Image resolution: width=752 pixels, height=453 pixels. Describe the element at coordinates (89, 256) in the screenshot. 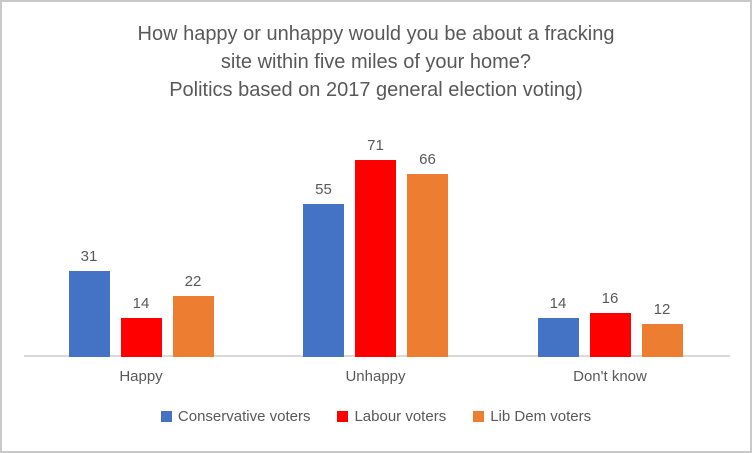

I see `data-label: 31` at that location.